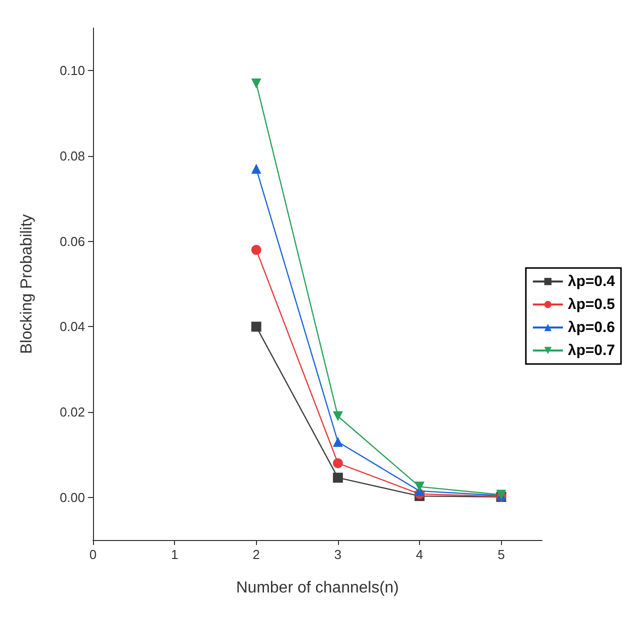  I want to click on legend-label: λp=0.5, so click(592, 304).